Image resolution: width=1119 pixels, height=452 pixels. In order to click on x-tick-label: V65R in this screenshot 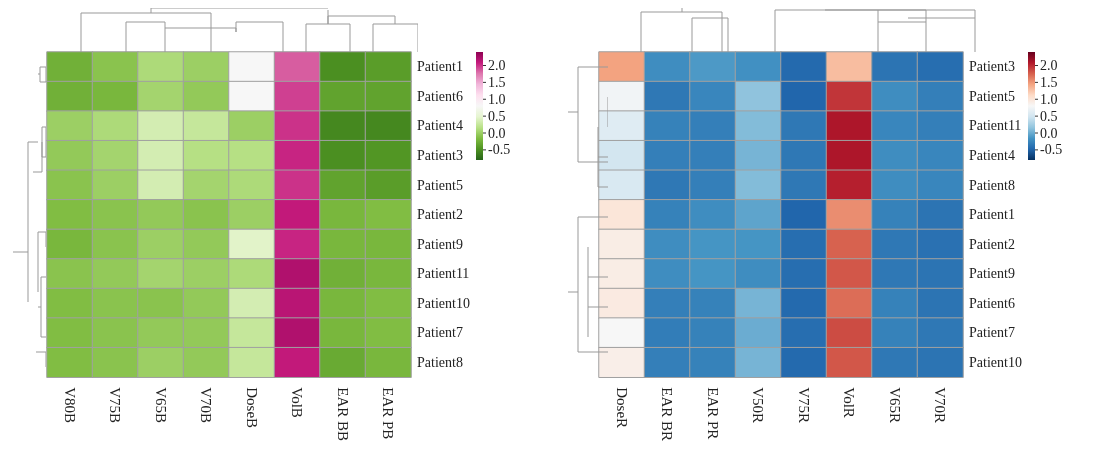, I will do `click(894, 405)`.